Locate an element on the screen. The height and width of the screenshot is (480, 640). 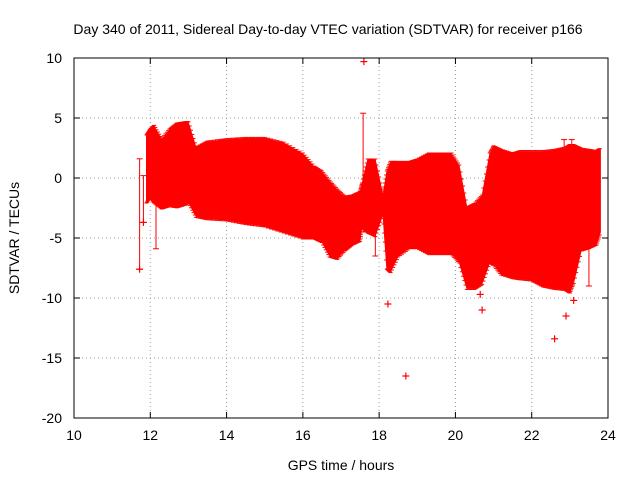
y-tick-label: -5 is located at coordinates (56, 238).